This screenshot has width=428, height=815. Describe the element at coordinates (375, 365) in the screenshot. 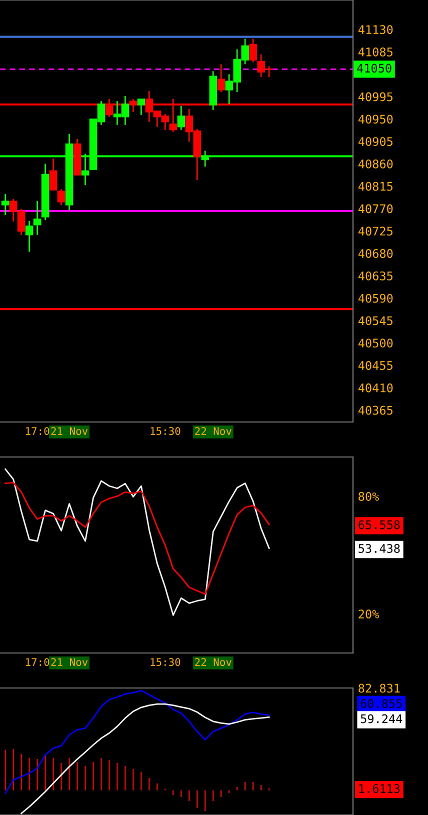

I see `y-tick-label: 40455` at that location.